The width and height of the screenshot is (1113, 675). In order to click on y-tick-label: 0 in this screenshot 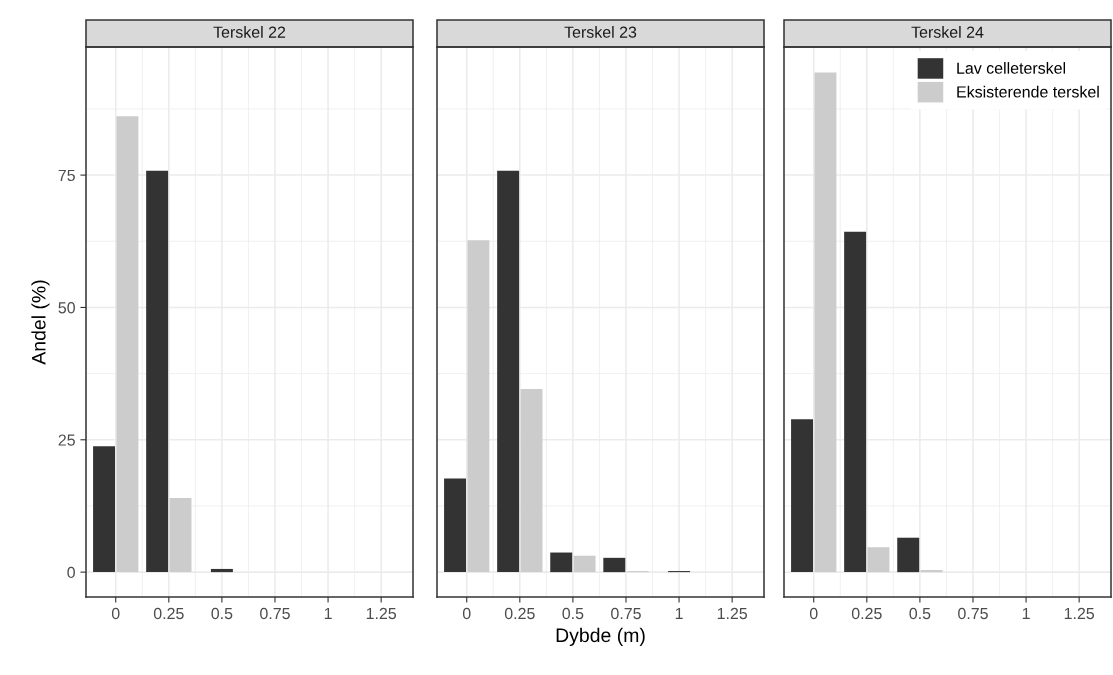, I will do `click(71, 572)`.